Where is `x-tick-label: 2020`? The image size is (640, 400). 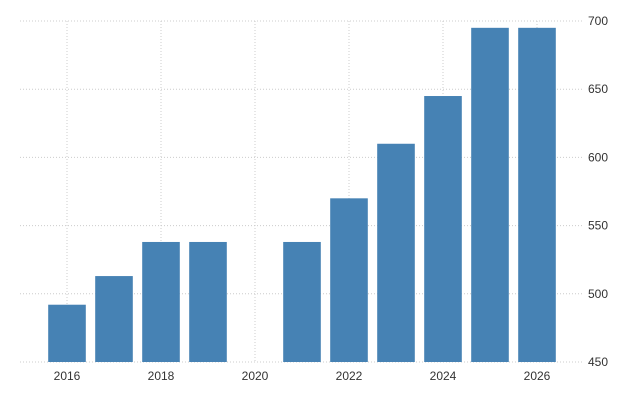
x-tick-label: 2020 is located at coordinates (255, 376).